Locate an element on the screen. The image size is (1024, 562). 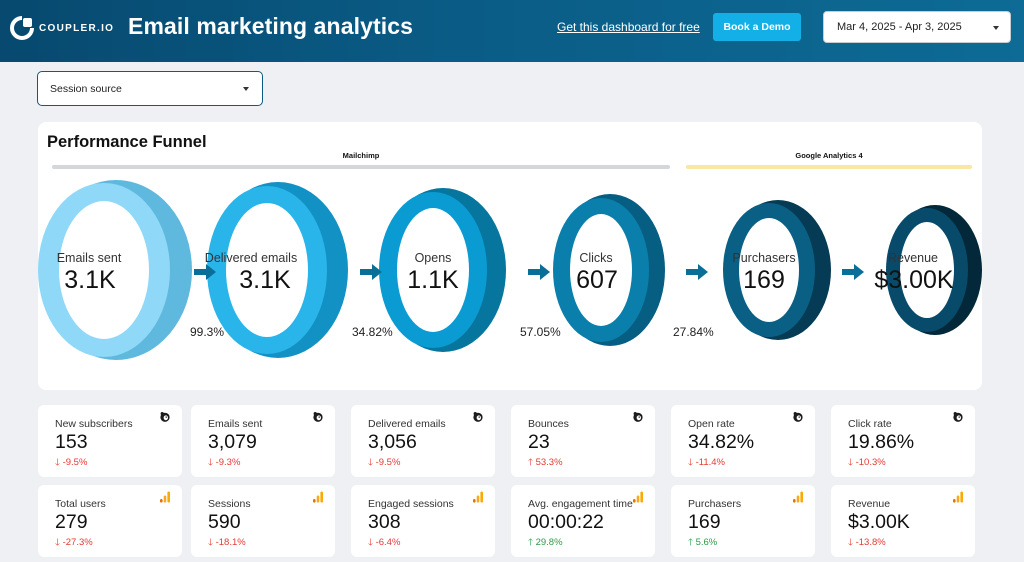
get-dashboard-link: Get this dashboard for free is located at coordinates (628, 27).